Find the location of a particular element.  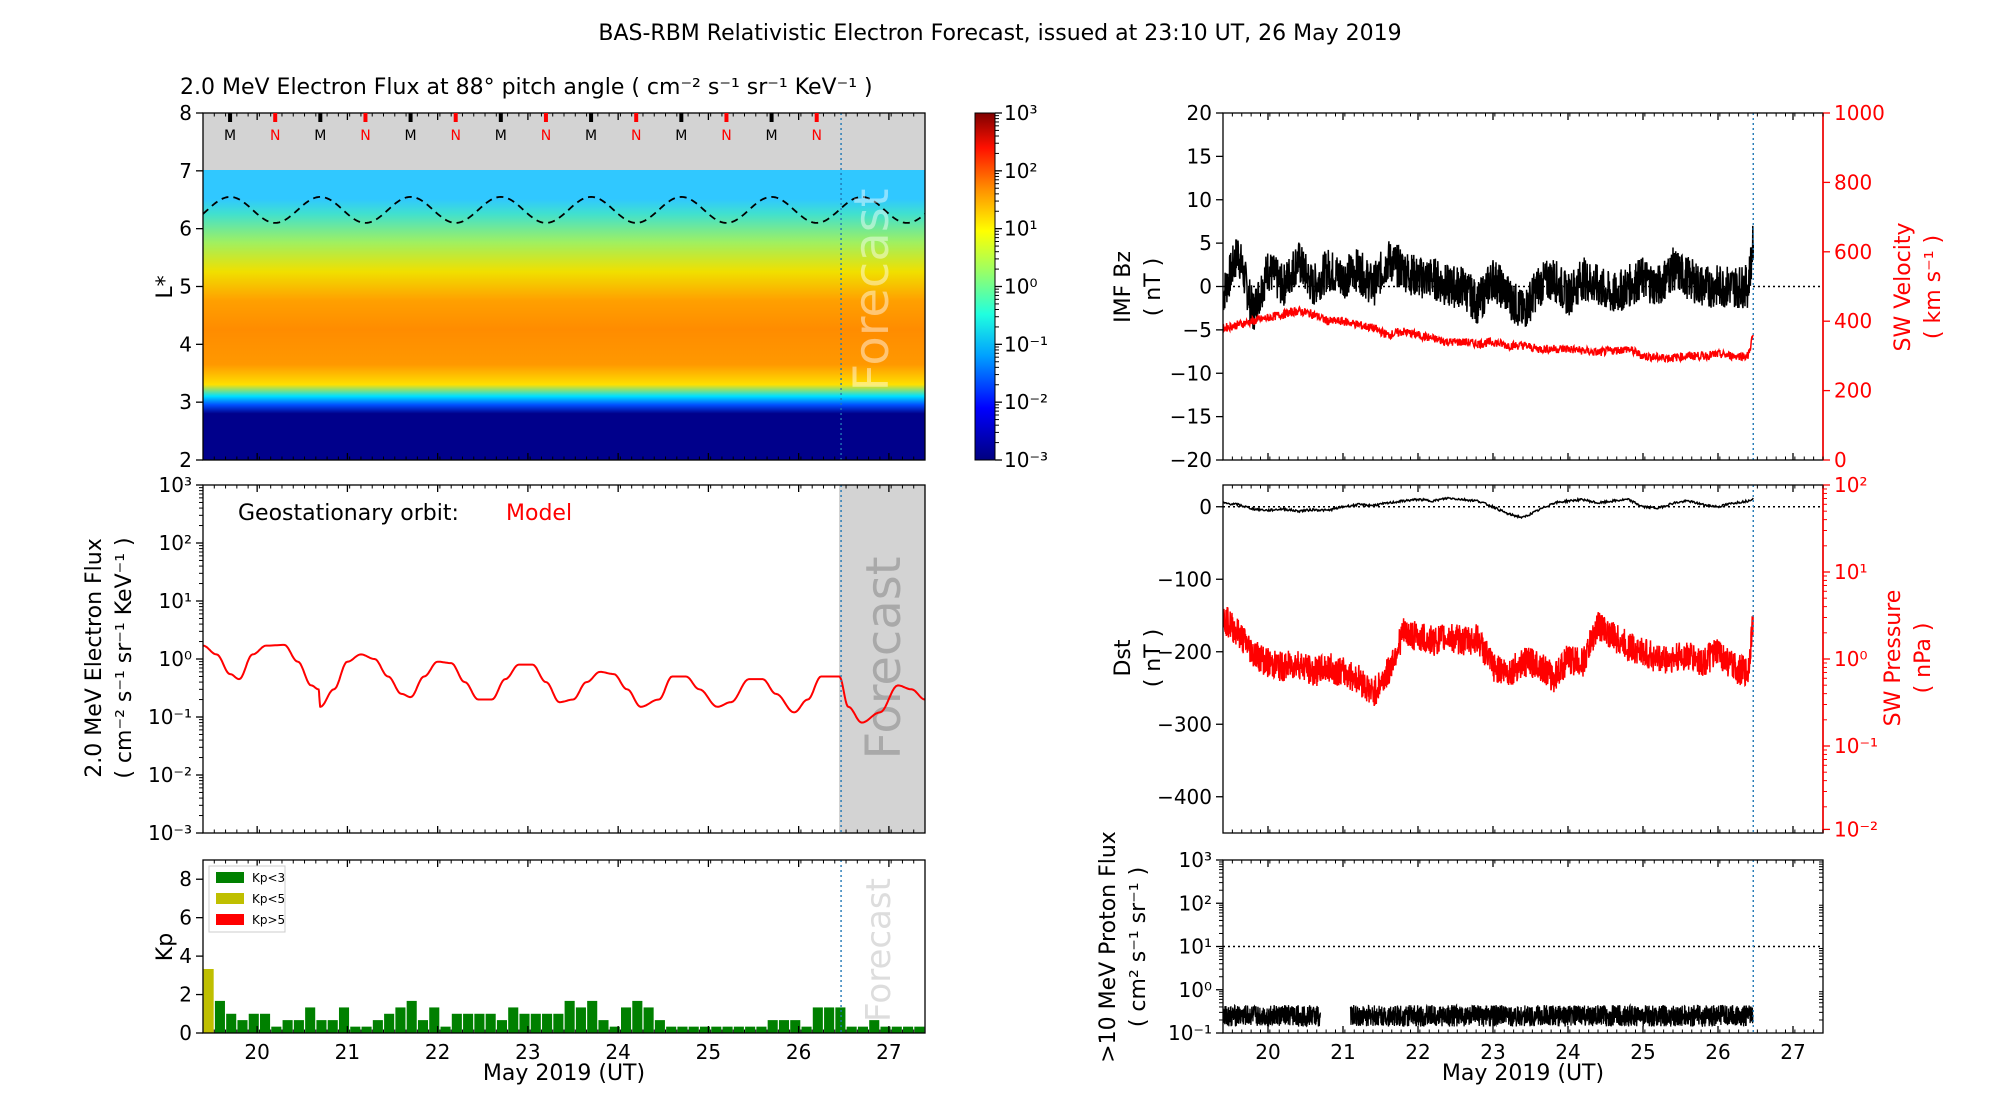

proton-ylabel-line2: ( cm² s⁻¹ sr⁻¹ ) is located at coordinates (1138, 947).